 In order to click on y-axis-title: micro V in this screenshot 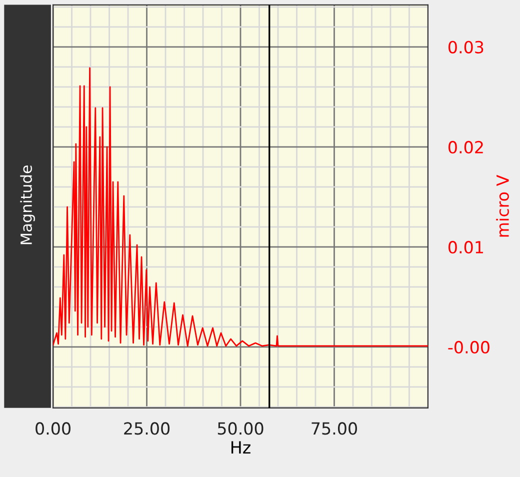, I will do `click(502, 205)`.